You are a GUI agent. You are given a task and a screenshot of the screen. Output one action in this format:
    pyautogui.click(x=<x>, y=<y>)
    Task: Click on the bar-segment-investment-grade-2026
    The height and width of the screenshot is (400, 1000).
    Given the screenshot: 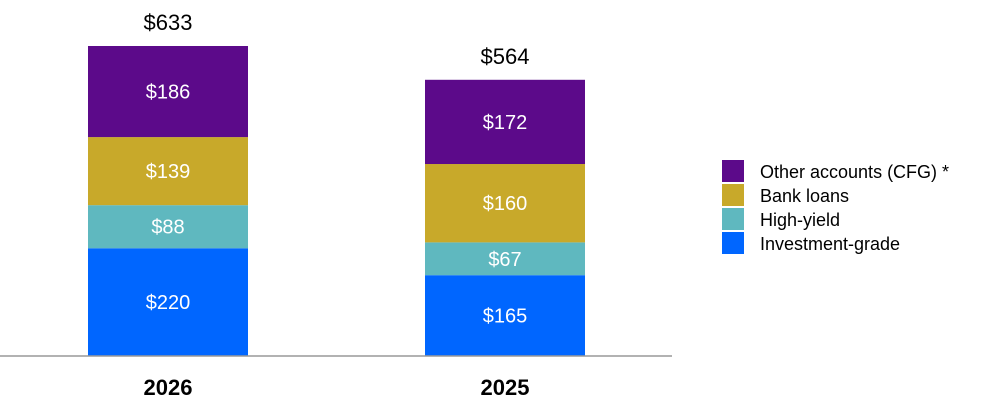 What is the action you would take?
    pyautogui.click(x=168, y=302)
    